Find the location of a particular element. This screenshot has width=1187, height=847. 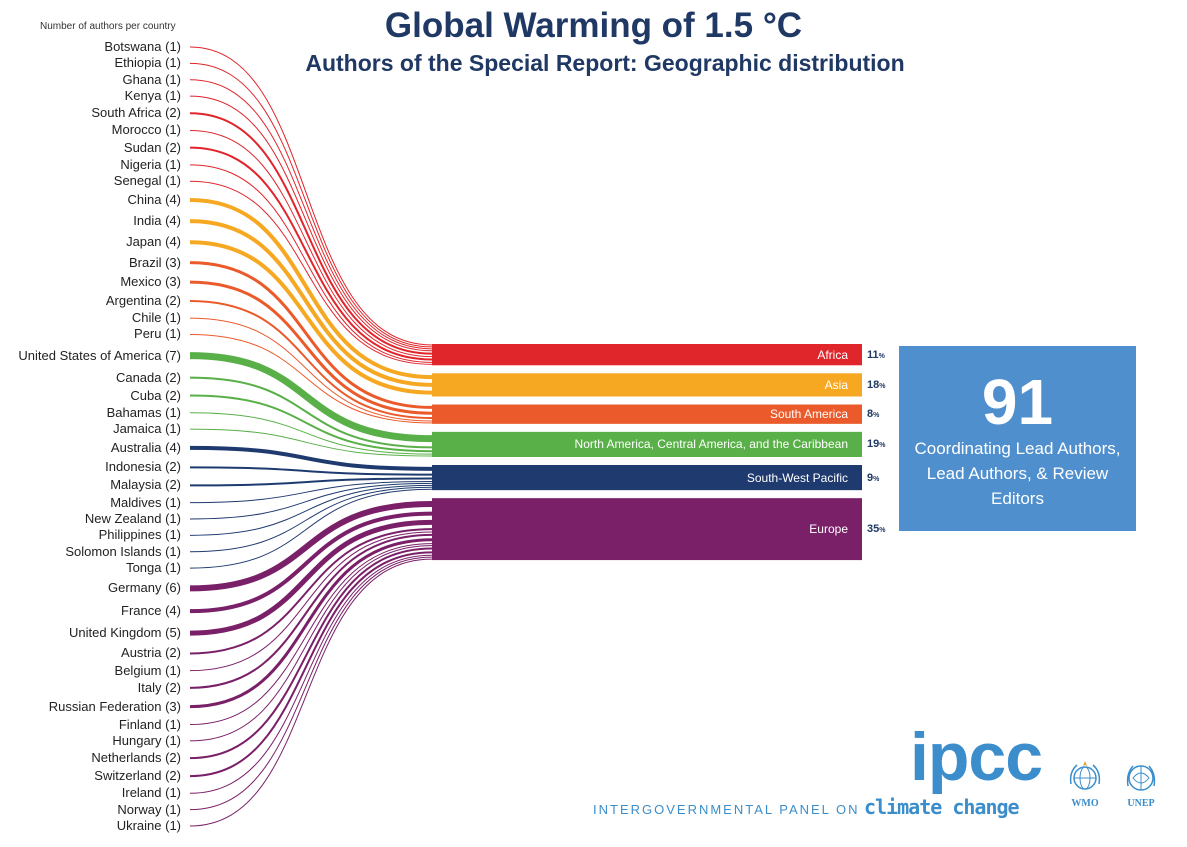

flow-peru is located at coordinates (311, 378).